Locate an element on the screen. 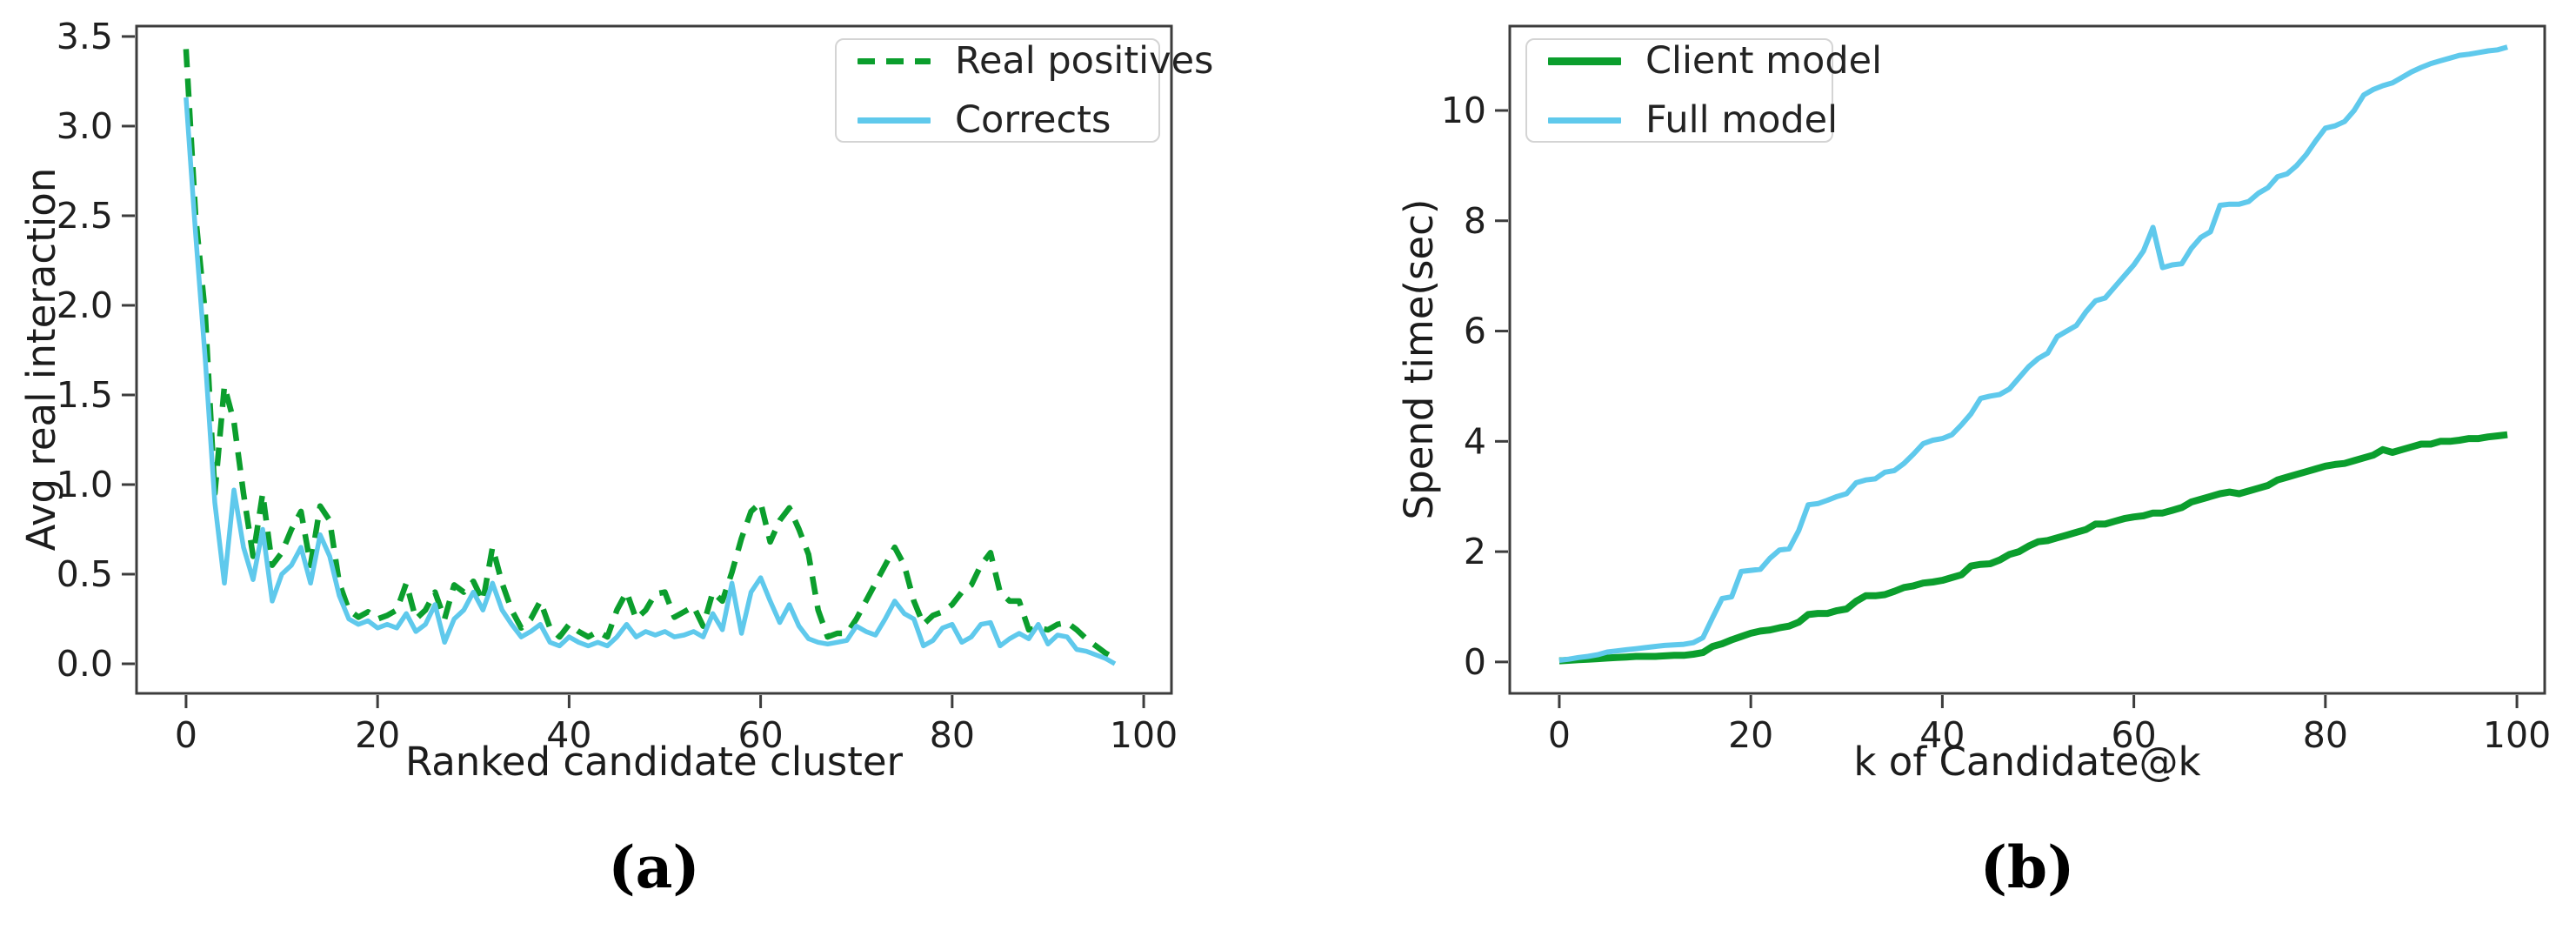 The height and width of the screenshot is (930, 2576). legend-label-full-model: Full model is located at coordinates (1742, 120).